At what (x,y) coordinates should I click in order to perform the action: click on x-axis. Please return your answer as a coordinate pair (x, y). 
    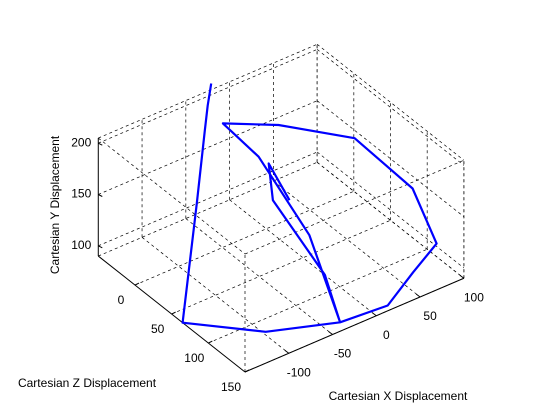
    Looking at the image, I should click on (354, 325).